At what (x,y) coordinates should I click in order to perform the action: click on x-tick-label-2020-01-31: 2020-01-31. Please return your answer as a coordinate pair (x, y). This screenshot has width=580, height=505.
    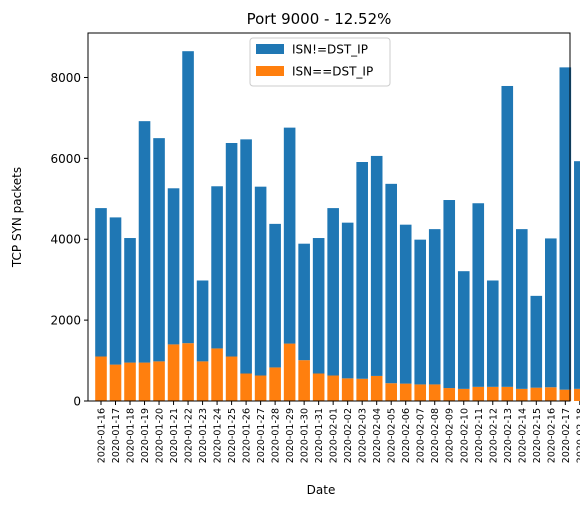
    Looking at the image, I should click on (319, 435).